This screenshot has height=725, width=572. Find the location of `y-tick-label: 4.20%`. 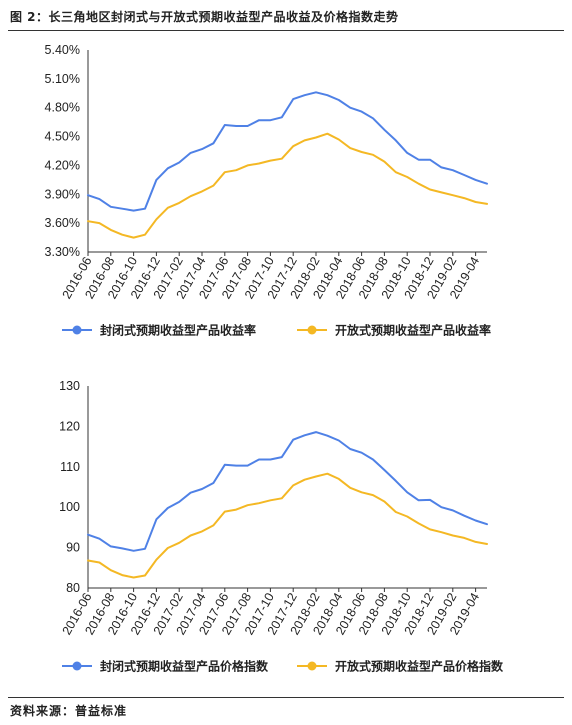

y-tick-label: 4.20% is located at coordinates (62, 165).